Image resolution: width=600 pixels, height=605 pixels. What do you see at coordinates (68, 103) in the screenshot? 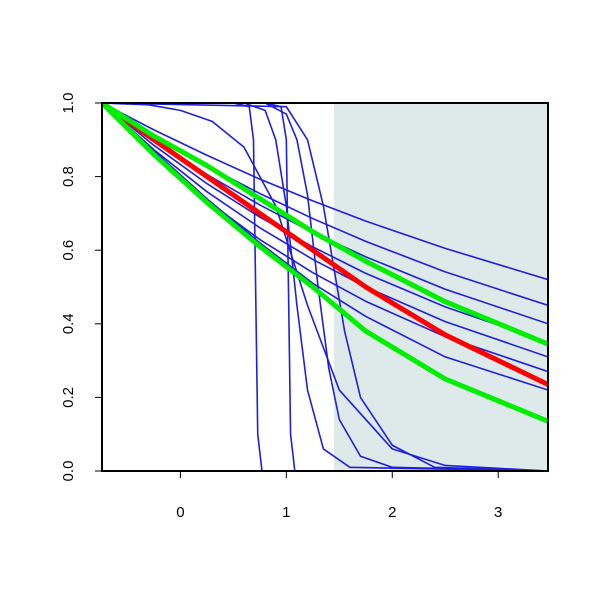
I see `y-tick-label: 1.0` at bounding box center [68, 103].